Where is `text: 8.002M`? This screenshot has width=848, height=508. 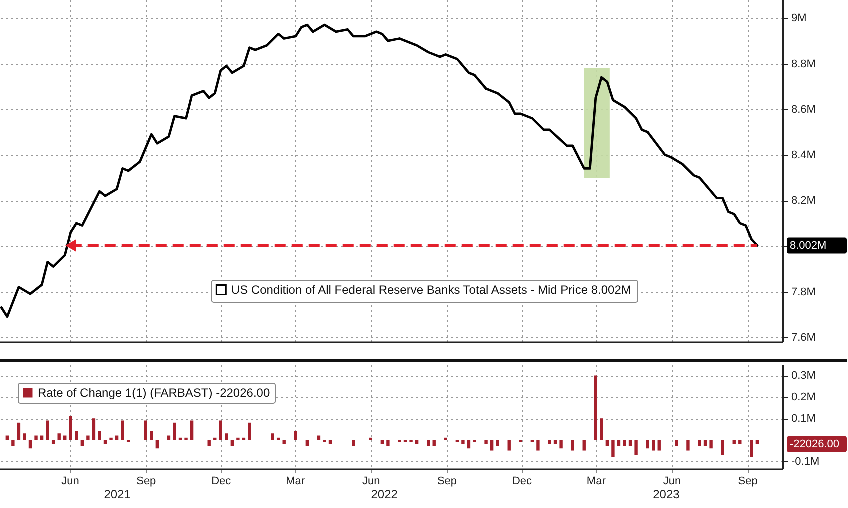
text: 8.002M is located at coordinates (808, 246).